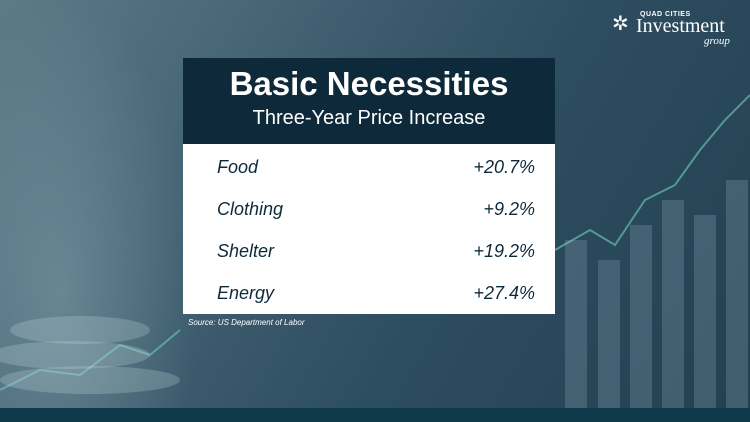 This screenshot has height=422, width=750. I want to click on table-row: Food +20.7%, so click(369, 167).